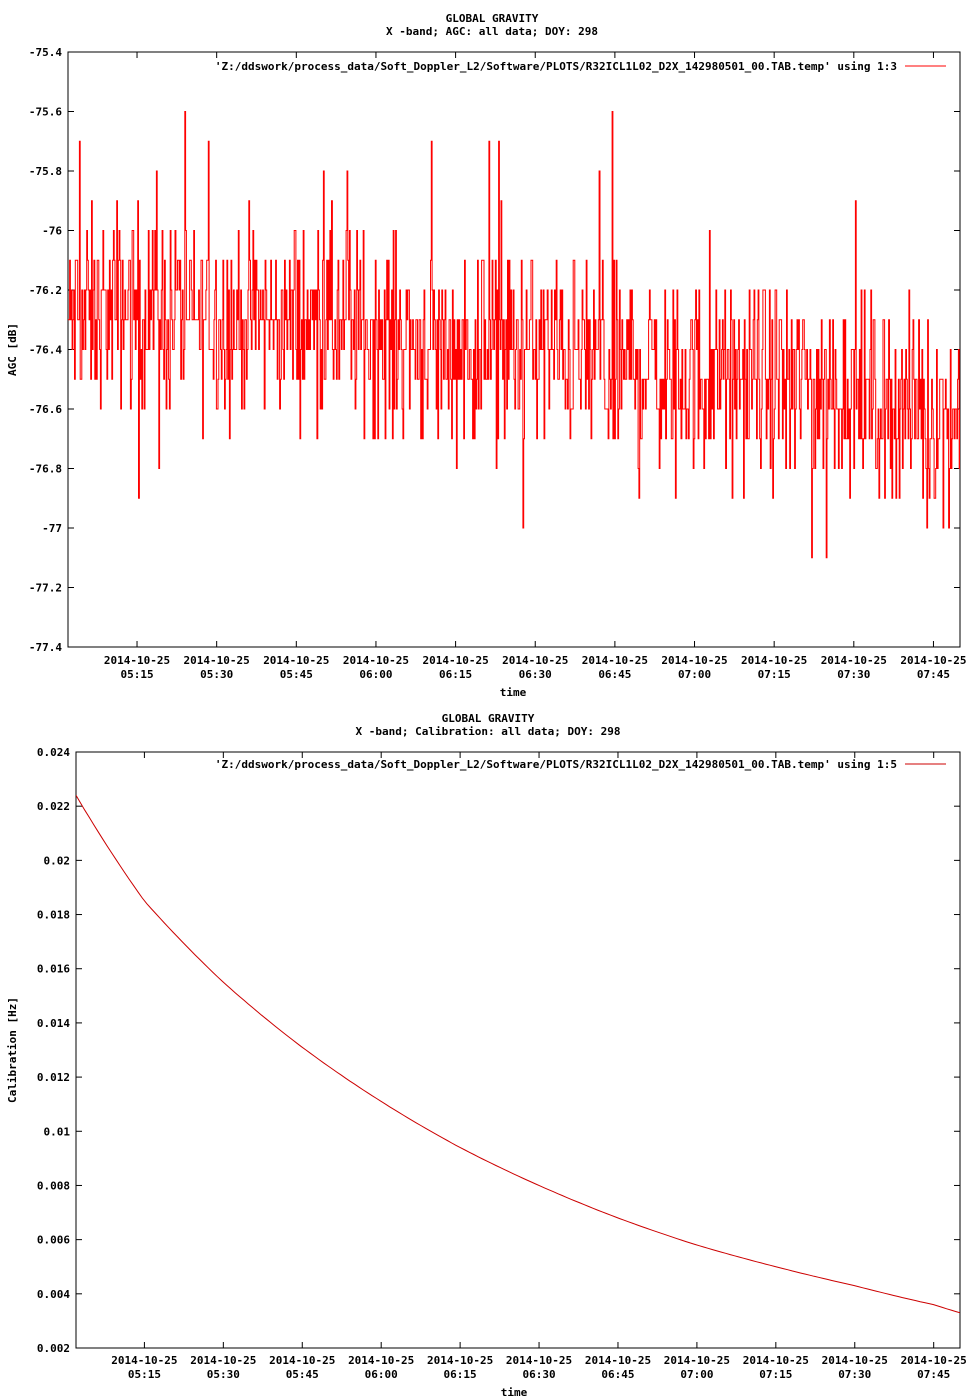 The image size is (980, 1400). Describe the element at coordinates (45, 171) in the screenshot. I see `y-tick-label: -75.8` at that location.